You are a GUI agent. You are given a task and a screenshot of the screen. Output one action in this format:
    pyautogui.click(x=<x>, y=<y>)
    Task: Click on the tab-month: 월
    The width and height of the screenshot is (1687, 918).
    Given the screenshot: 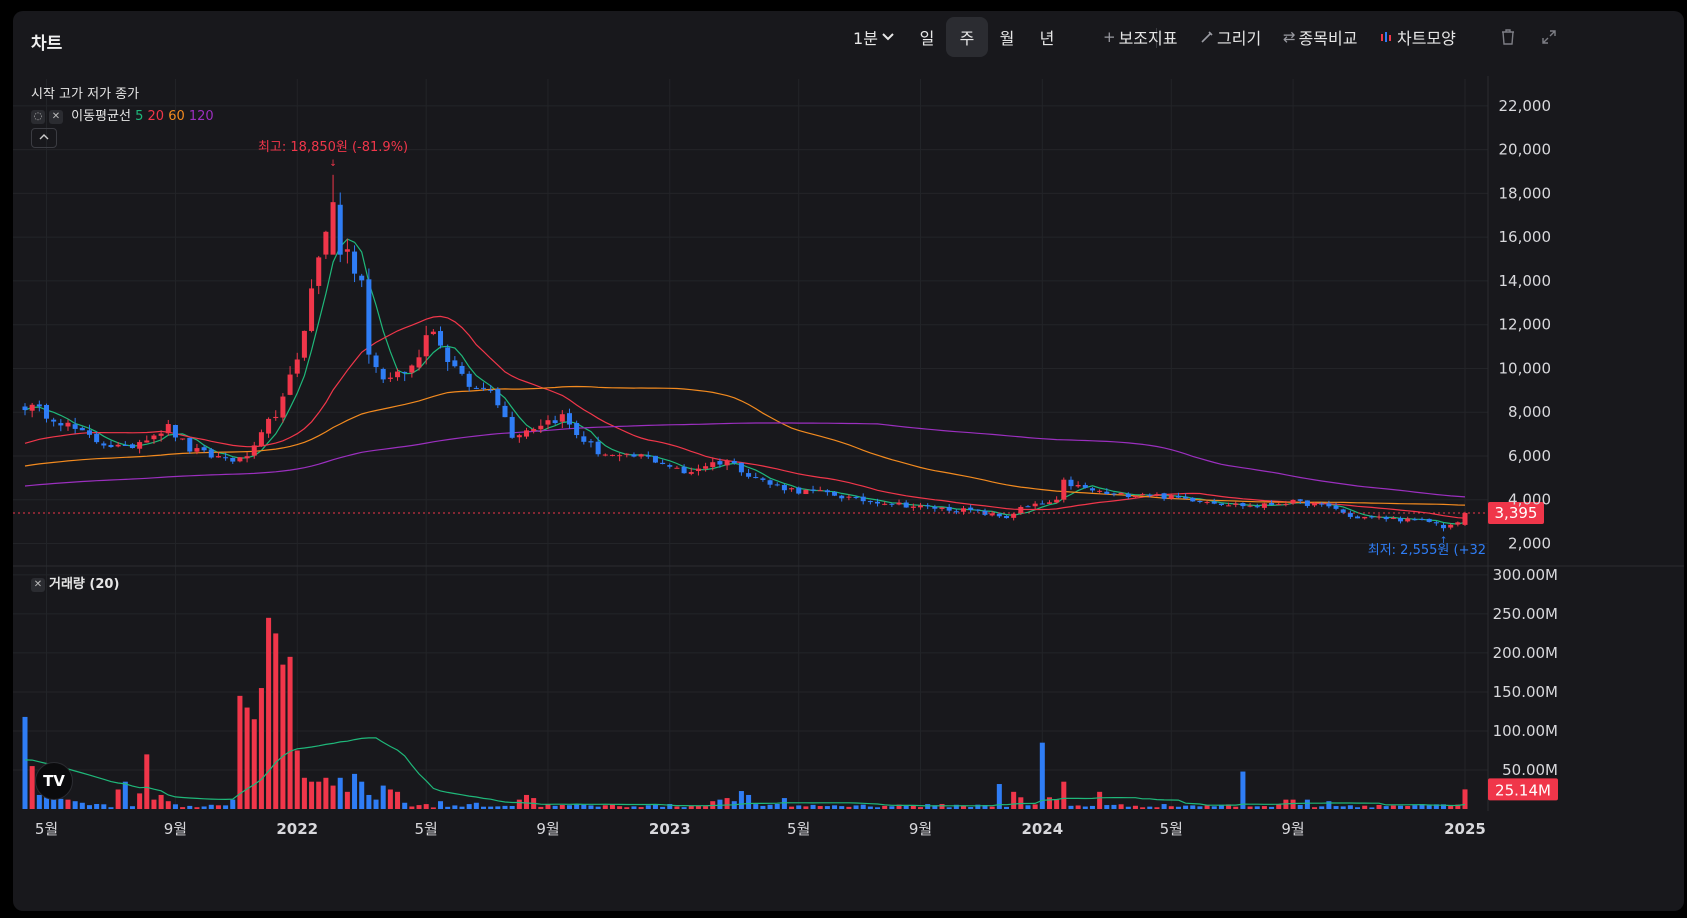 What is the action you would take?
    pyautogui.click(x=1007, y=38)
    